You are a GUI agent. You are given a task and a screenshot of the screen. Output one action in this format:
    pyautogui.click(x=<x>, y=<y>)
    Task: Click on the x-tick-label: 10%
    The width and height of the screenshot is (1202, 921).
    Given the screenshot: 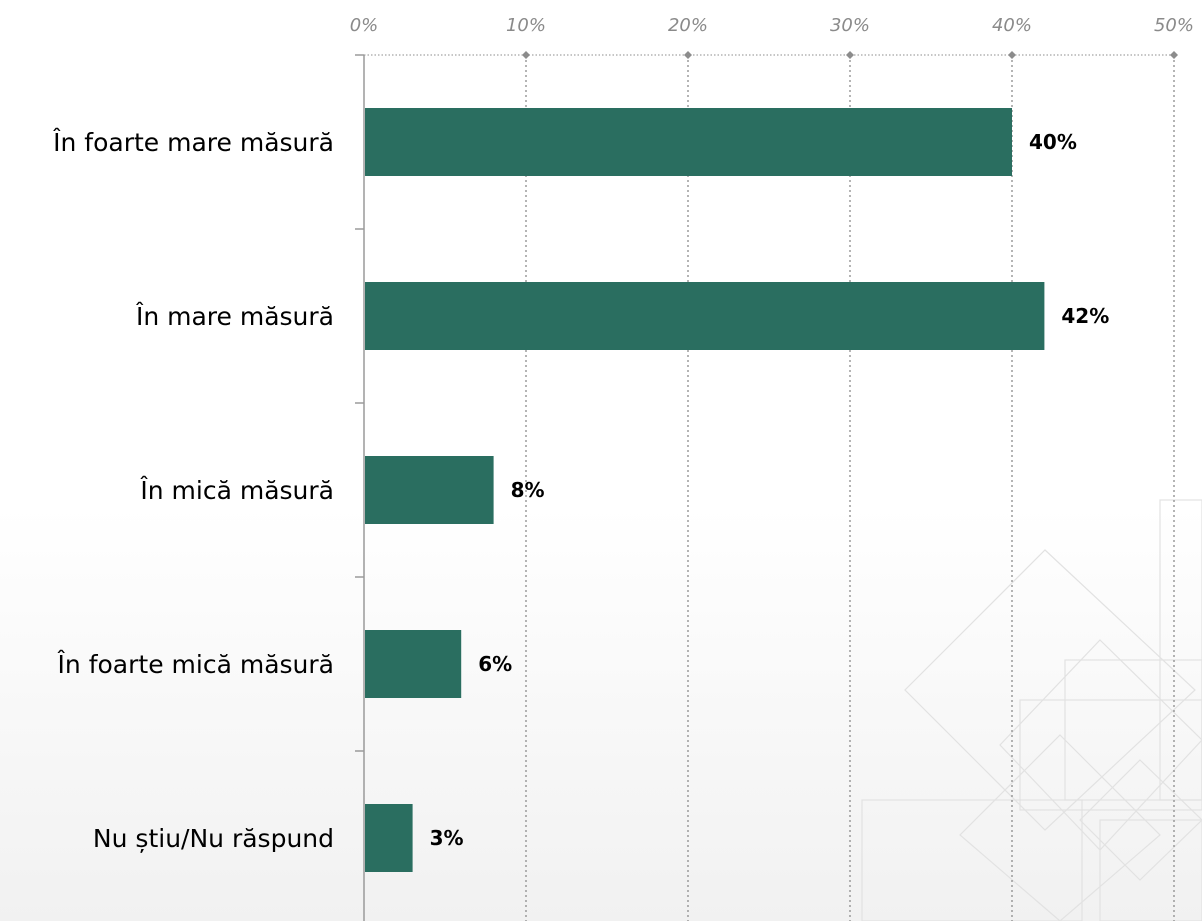 What is the action you would take?
    pyautogui.click(x=526, y=25)
    